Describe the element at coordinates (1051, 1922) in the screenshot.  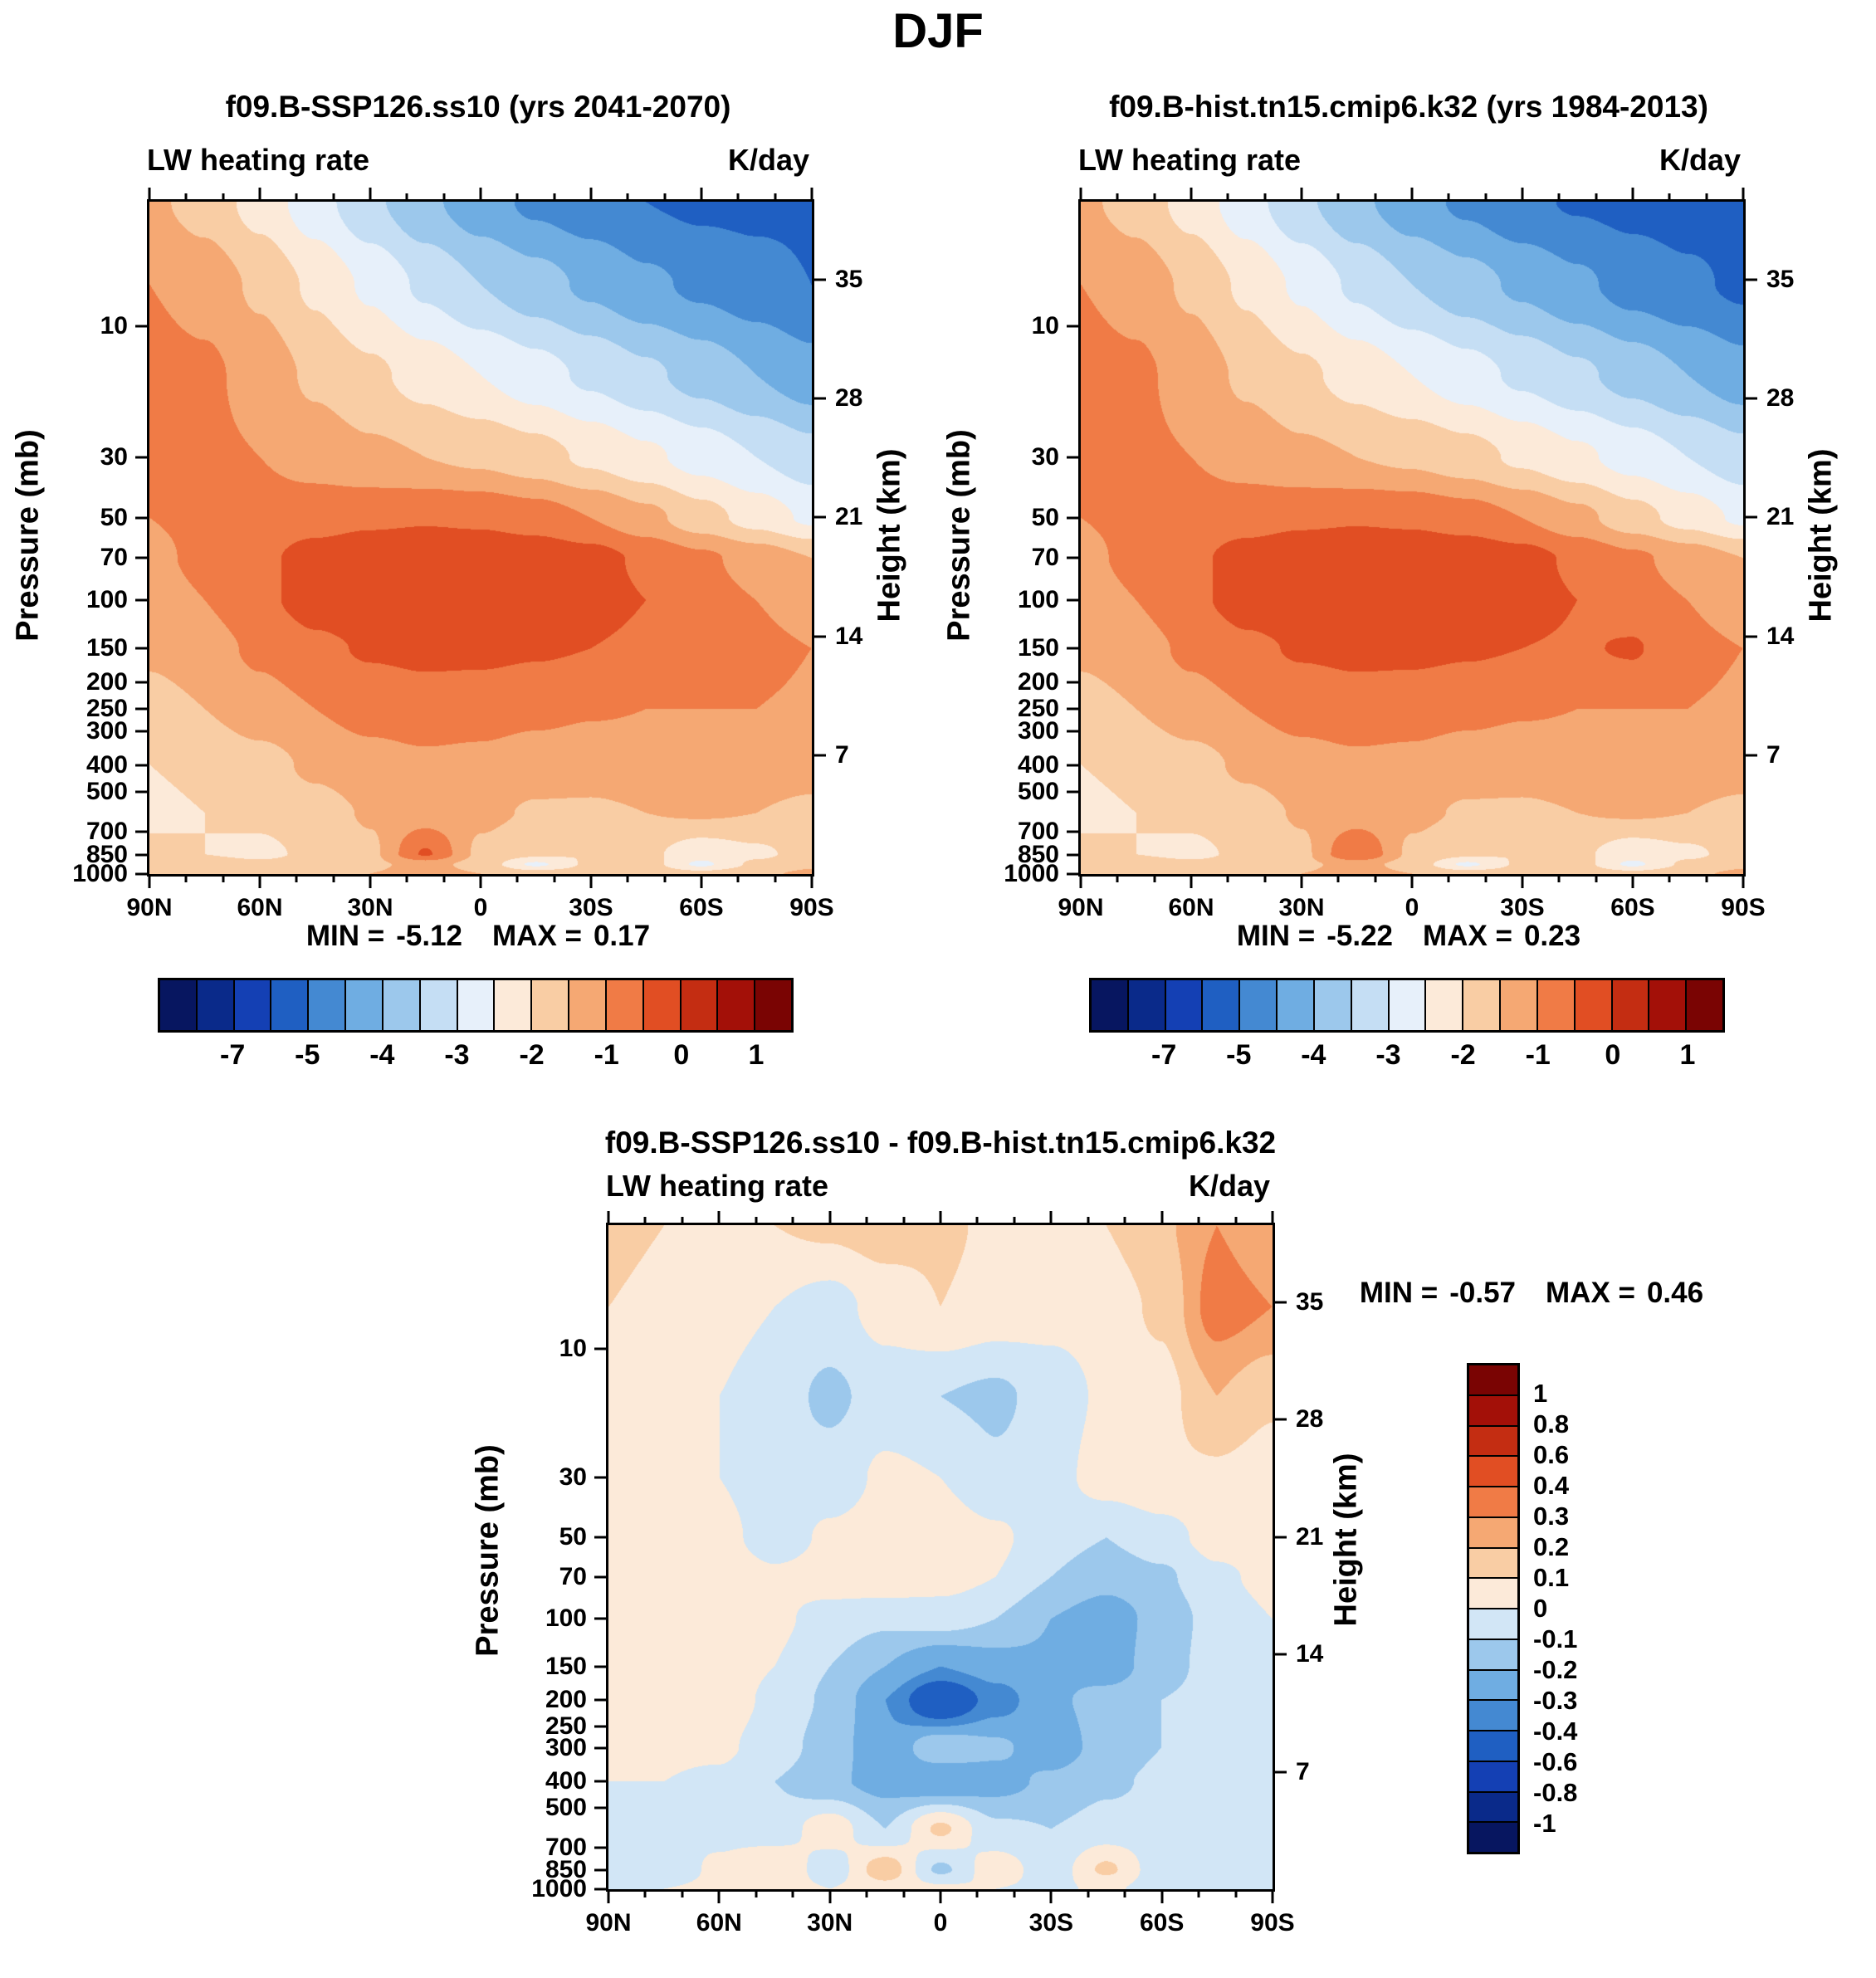
I see `lat-tick-label: 30S` at that location.